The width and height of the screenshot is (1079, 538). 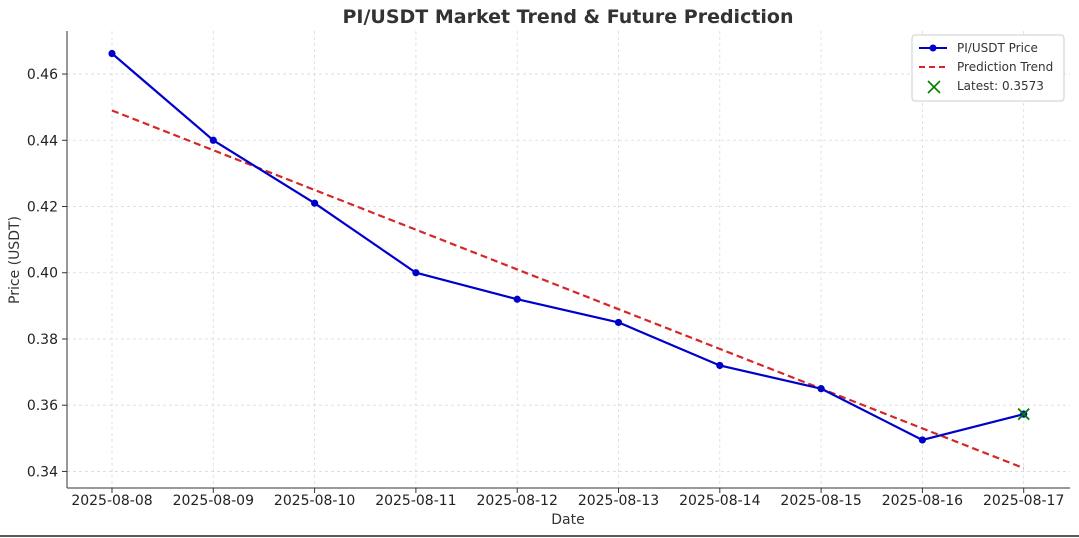 What do you see at coordinates (567, 520) in the screenshot?
I see `x-axis-label: Date` at bounding box center [567, 520].